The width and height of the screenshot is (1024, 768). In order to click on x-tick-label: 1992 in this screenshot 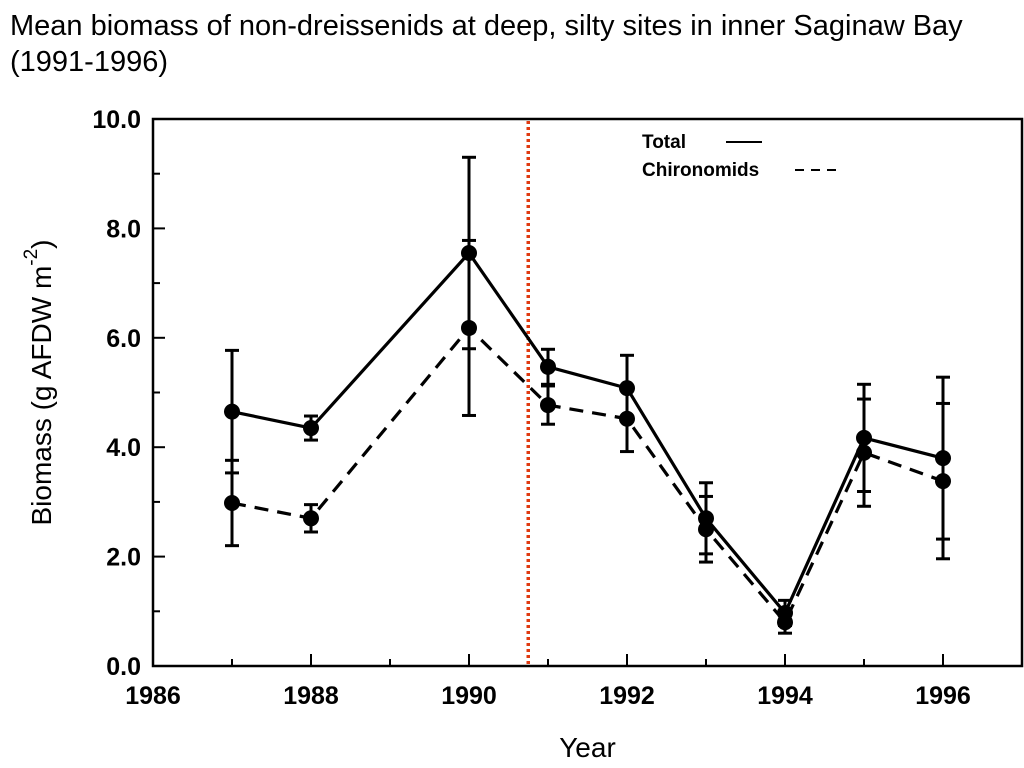, I will do `click(627, 696)`.